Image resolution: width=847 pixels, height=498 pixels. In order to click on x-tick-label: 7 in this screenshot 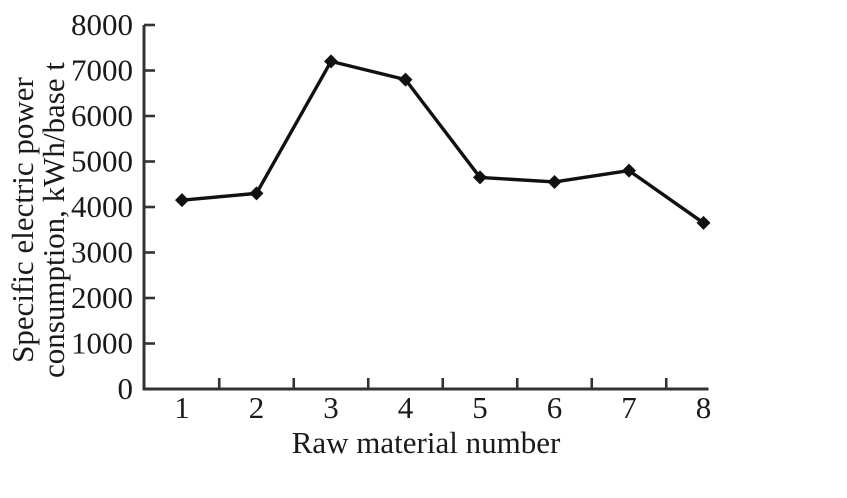, I will do `click(629, 407)`.